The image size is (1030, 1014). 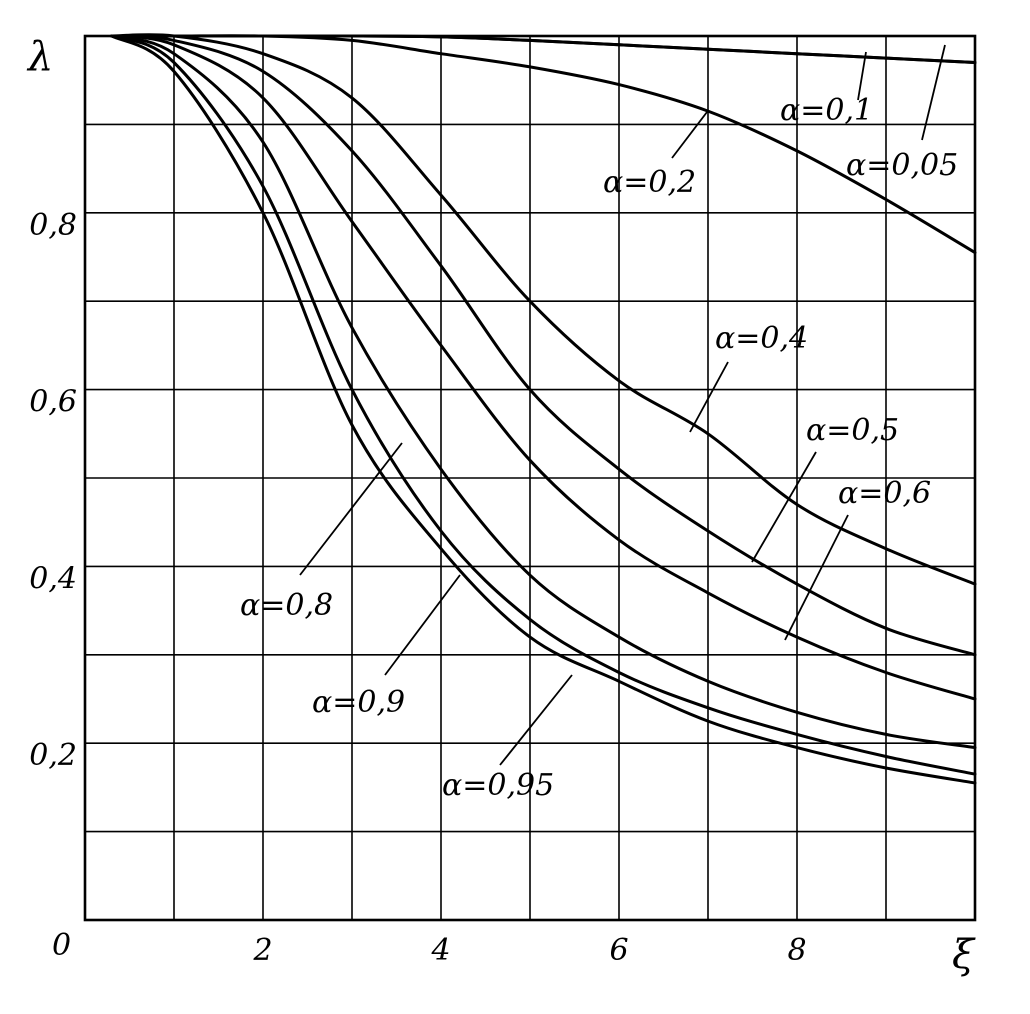 I want to click on y-tick-label: 0,4, so click(x=53, y=578).